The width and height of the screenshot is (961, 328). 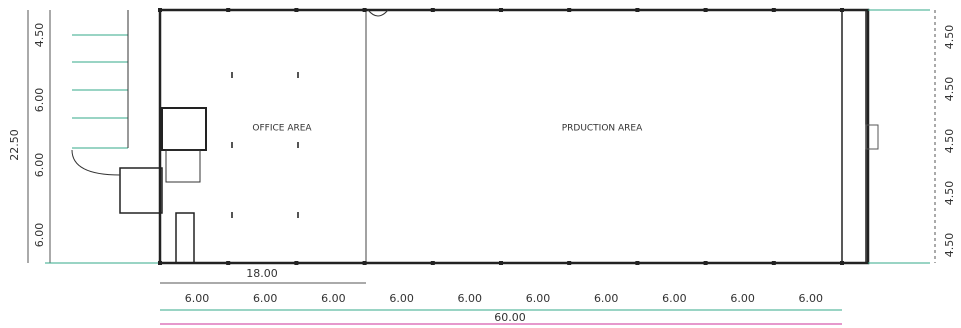 What do you see at coordinates (602, 129) in the screenshot?
I see `room-label: PRDUCTION AREA` at bounding box center [602, 129].